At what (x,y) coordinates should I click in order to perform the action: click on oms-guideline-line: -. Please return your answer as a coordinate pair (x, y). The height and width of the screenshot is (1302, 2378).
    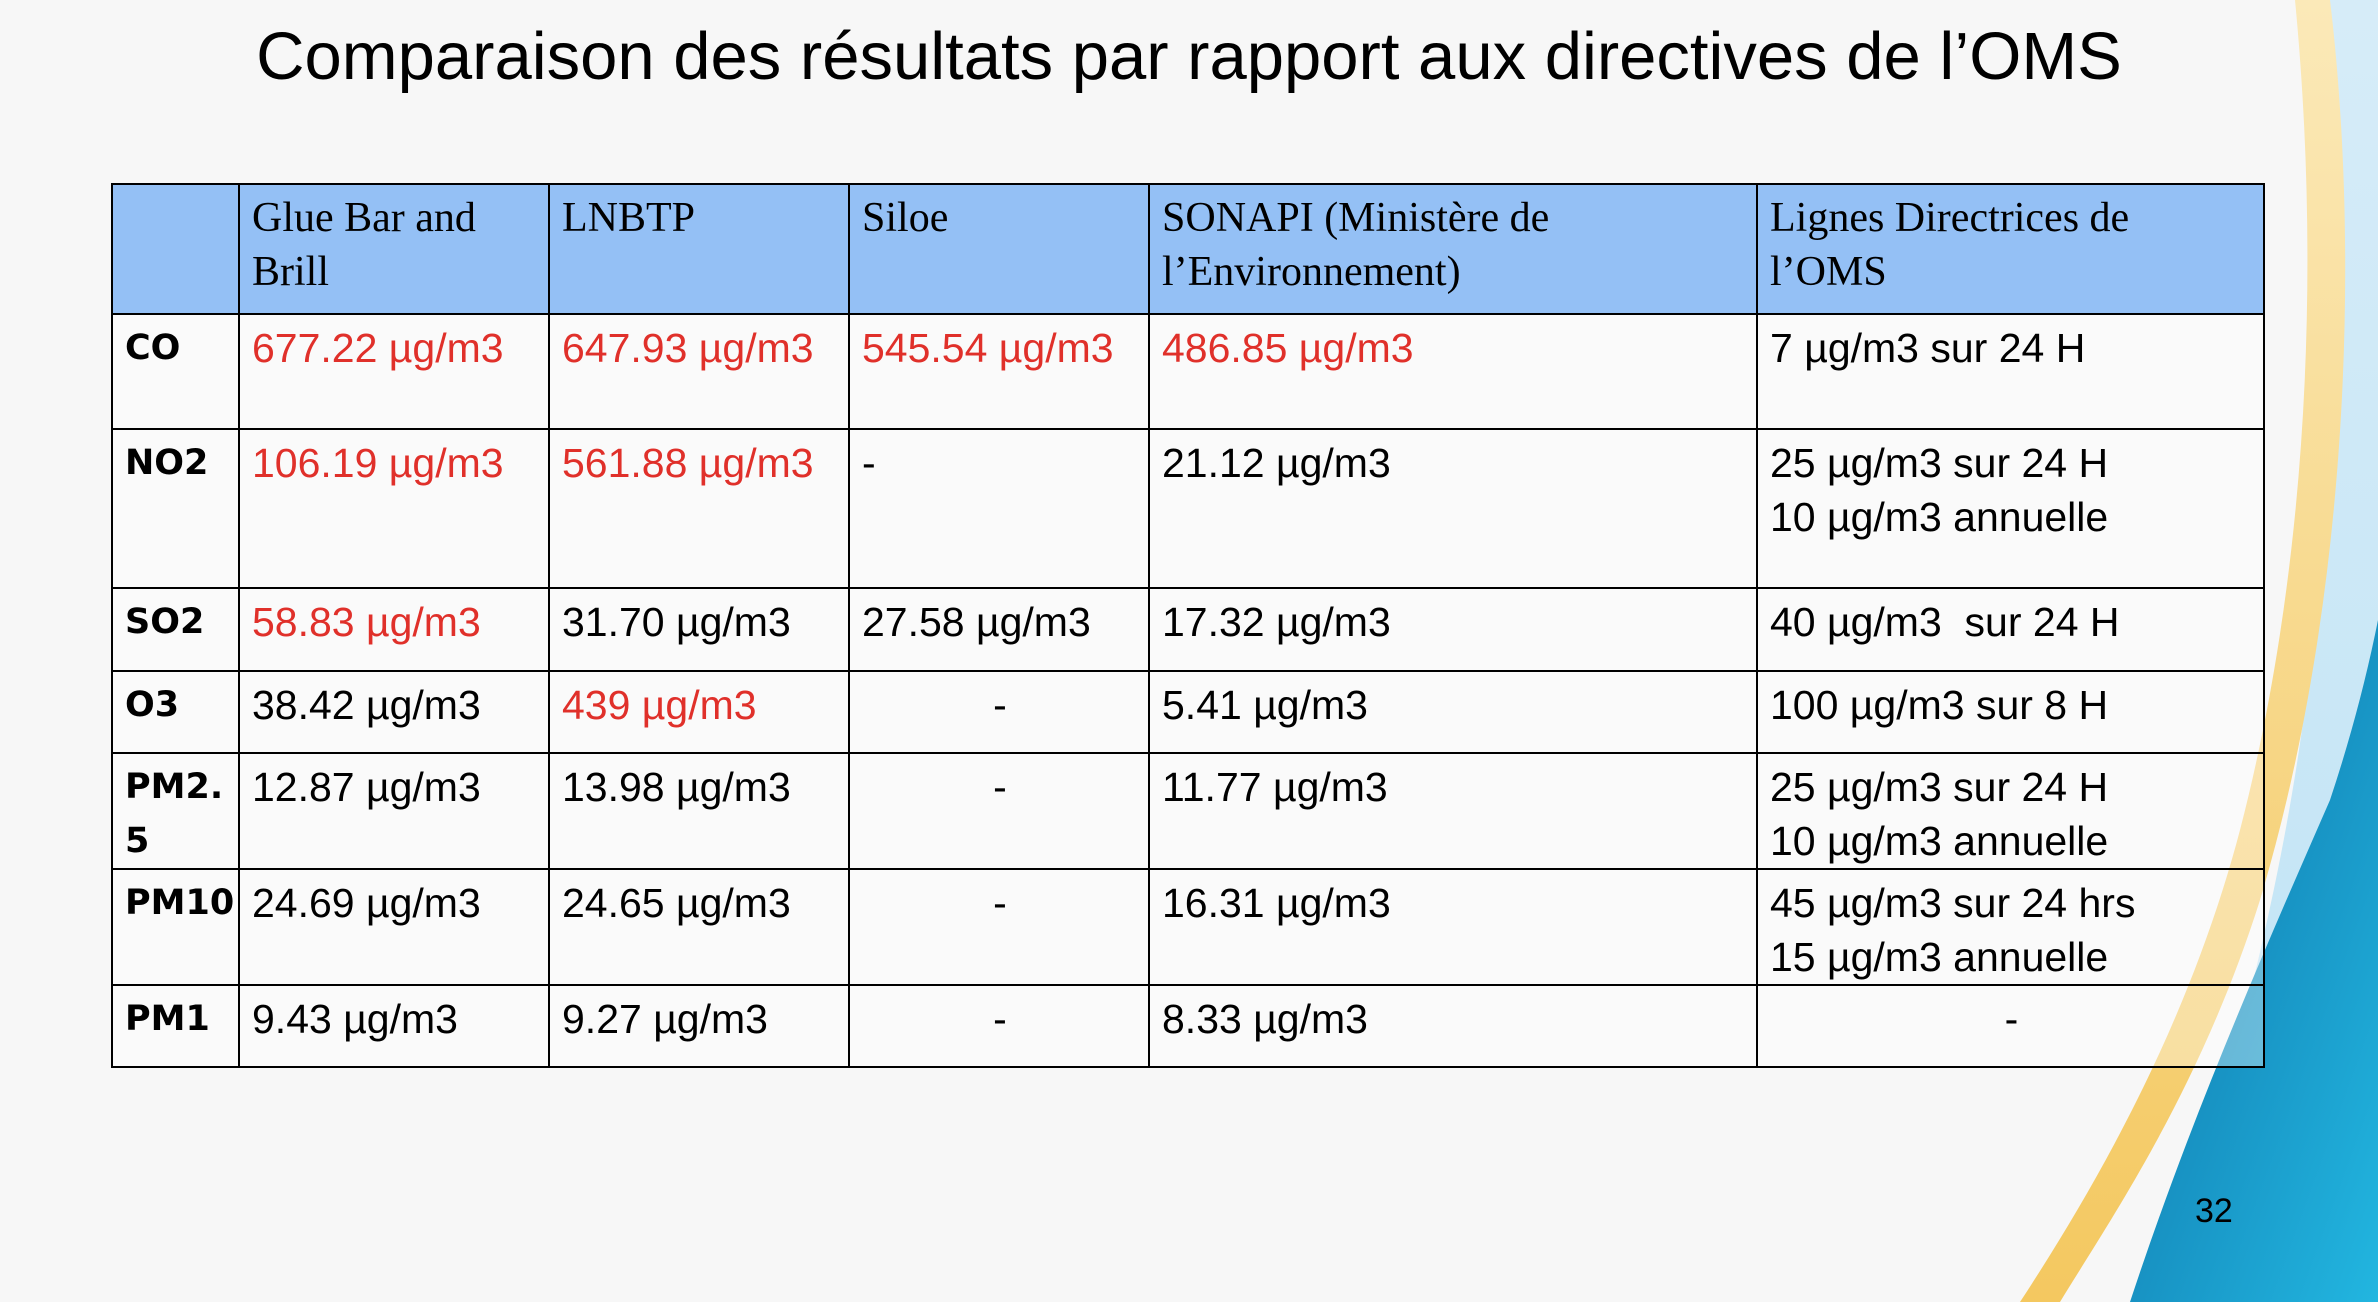
    Looking at the image, I should click on (2011, 1019).